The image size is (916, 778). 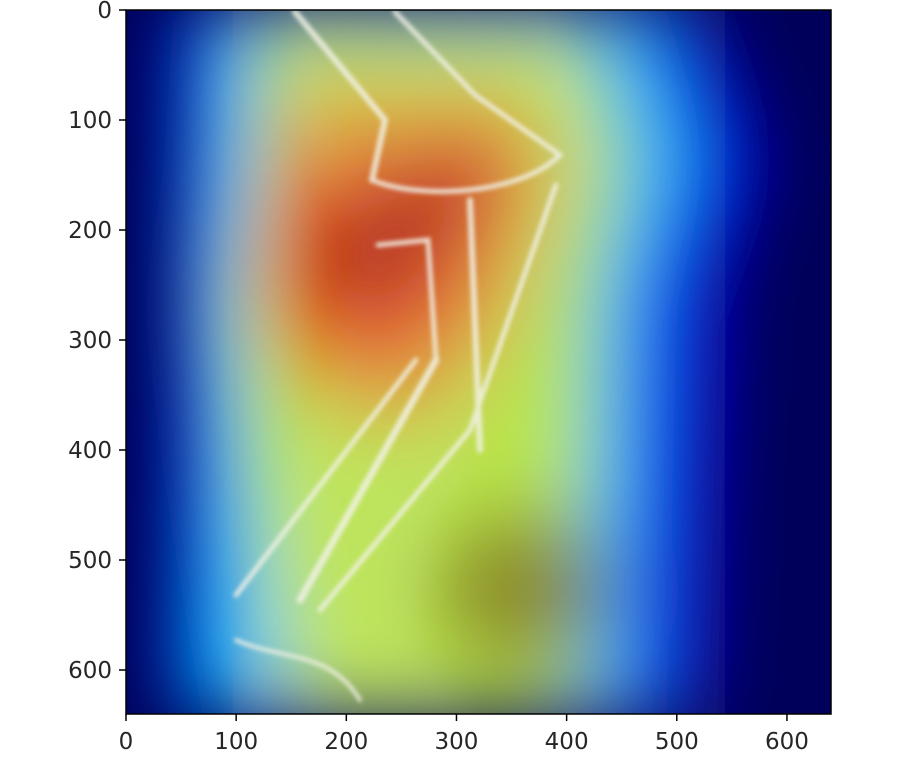 What do you see at coordinates (104, 12) in the screenshot?
I see `y-tick-label: 0` at bounding box center [104, 12].